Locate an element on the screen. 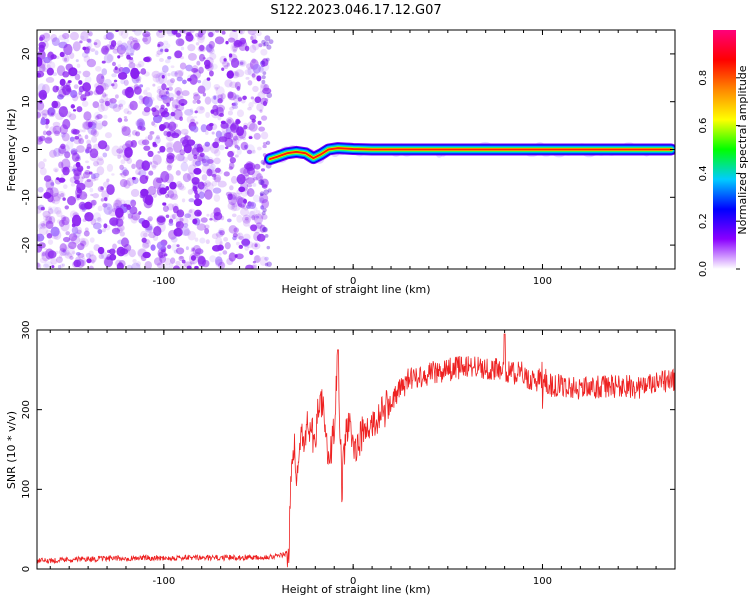 This screenshot has height=600, width=750. noise-speckles is located at coordinates (155, 149).